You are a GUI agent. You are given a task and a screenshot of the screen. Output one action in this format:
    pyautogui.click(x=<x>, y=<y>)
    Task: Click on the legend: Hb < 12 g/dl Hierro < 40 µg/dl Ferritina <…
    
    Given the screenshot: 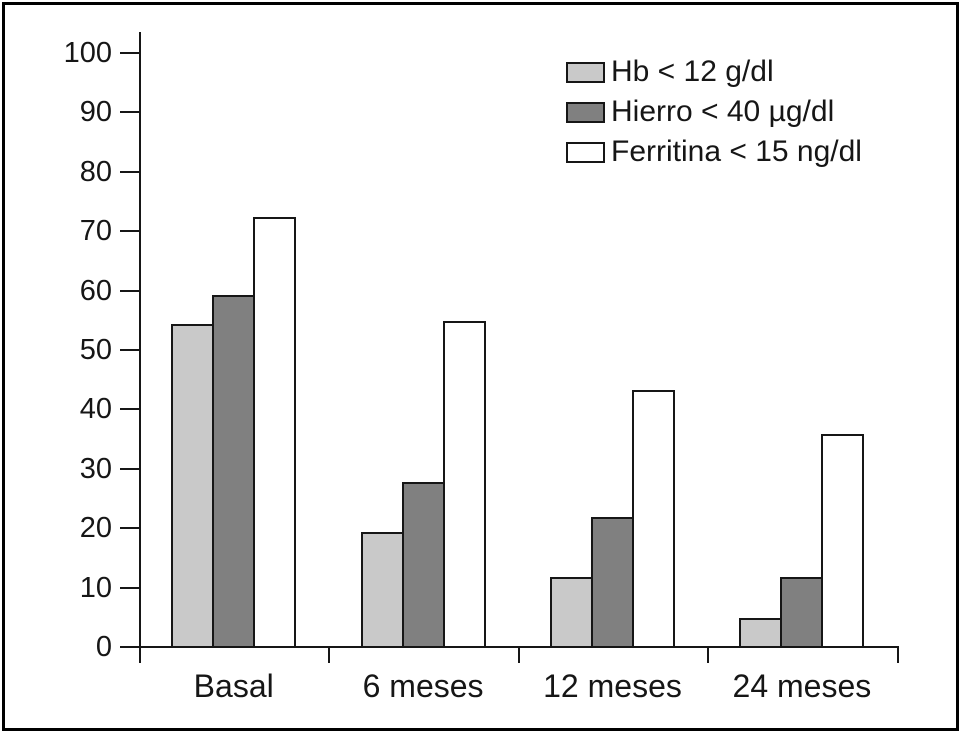 What is the action you would take?
    pyautogui.click(x=714, y=112)
    